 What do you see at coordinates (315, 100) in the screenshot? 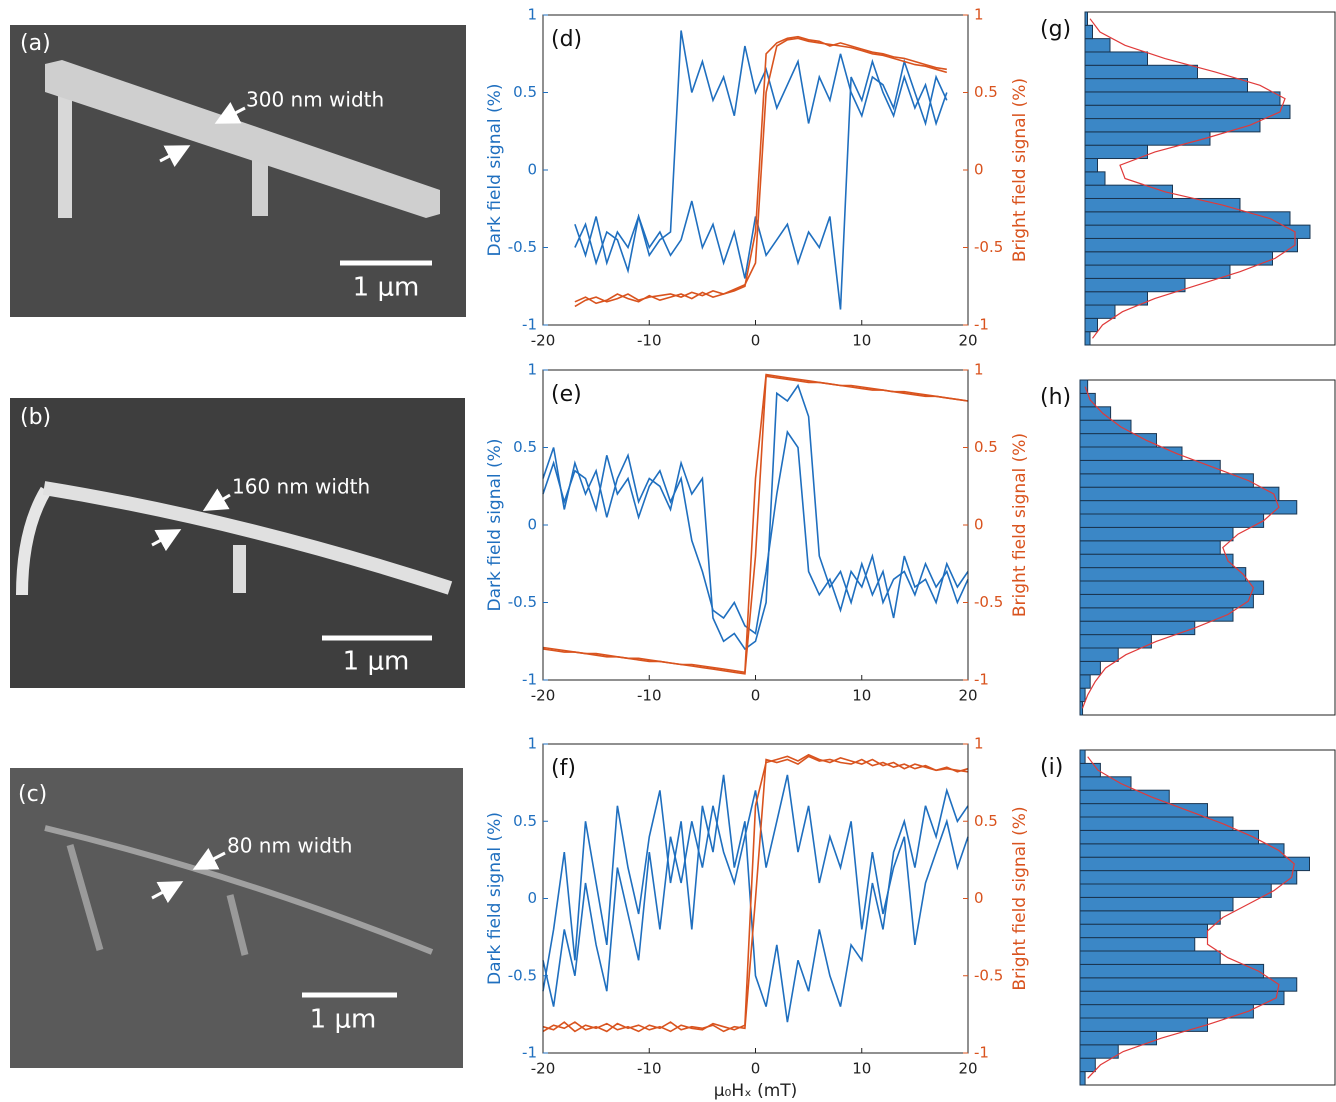
I see `annotation: 300 nm width` at bounding box center [315, 100].